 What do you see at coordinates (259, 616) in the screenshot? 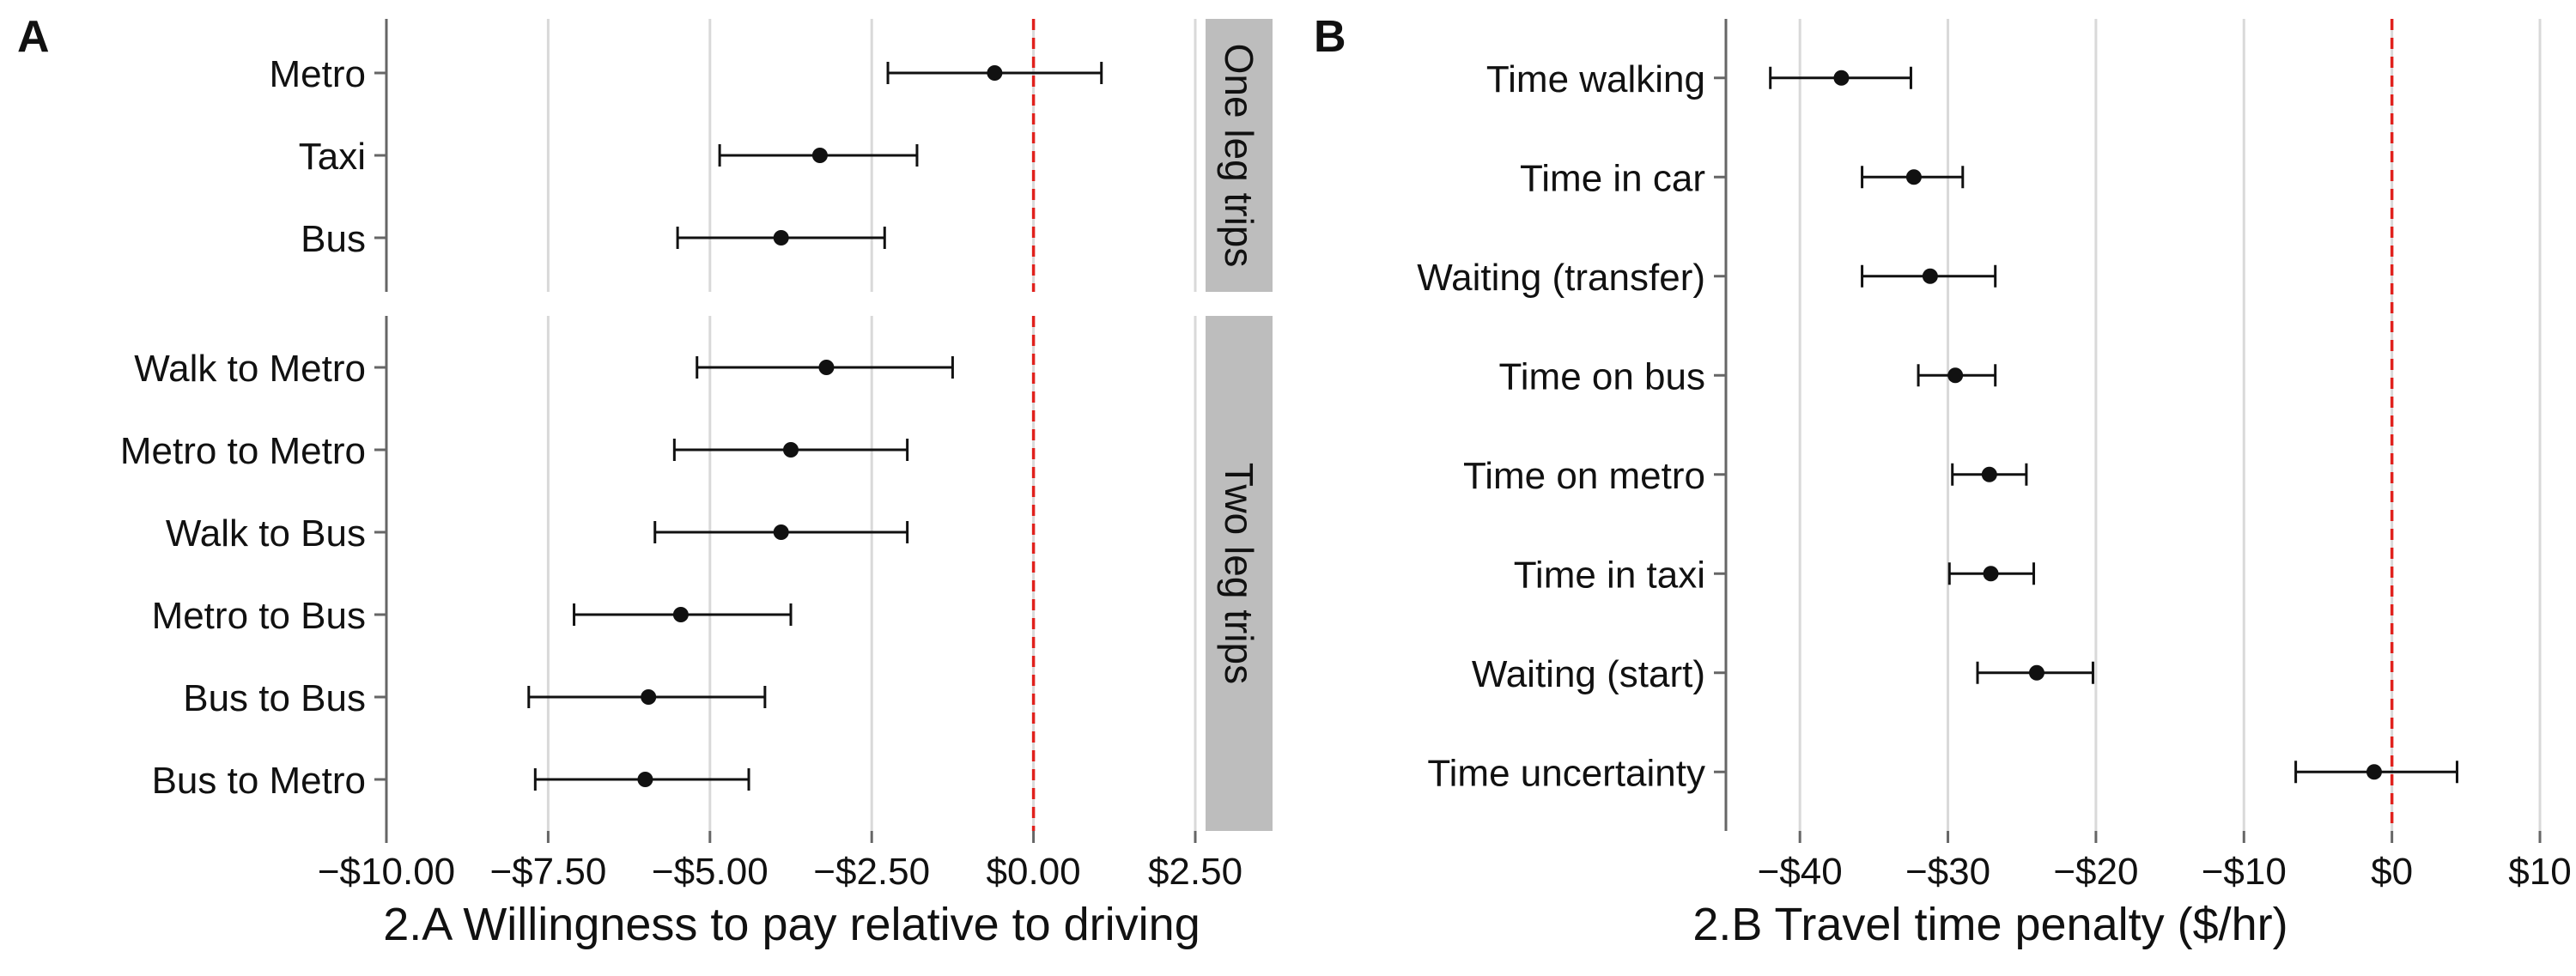
I see `panel-a-metro-to-bus-label: Metro to Bus` at bounding box center [259, 616].